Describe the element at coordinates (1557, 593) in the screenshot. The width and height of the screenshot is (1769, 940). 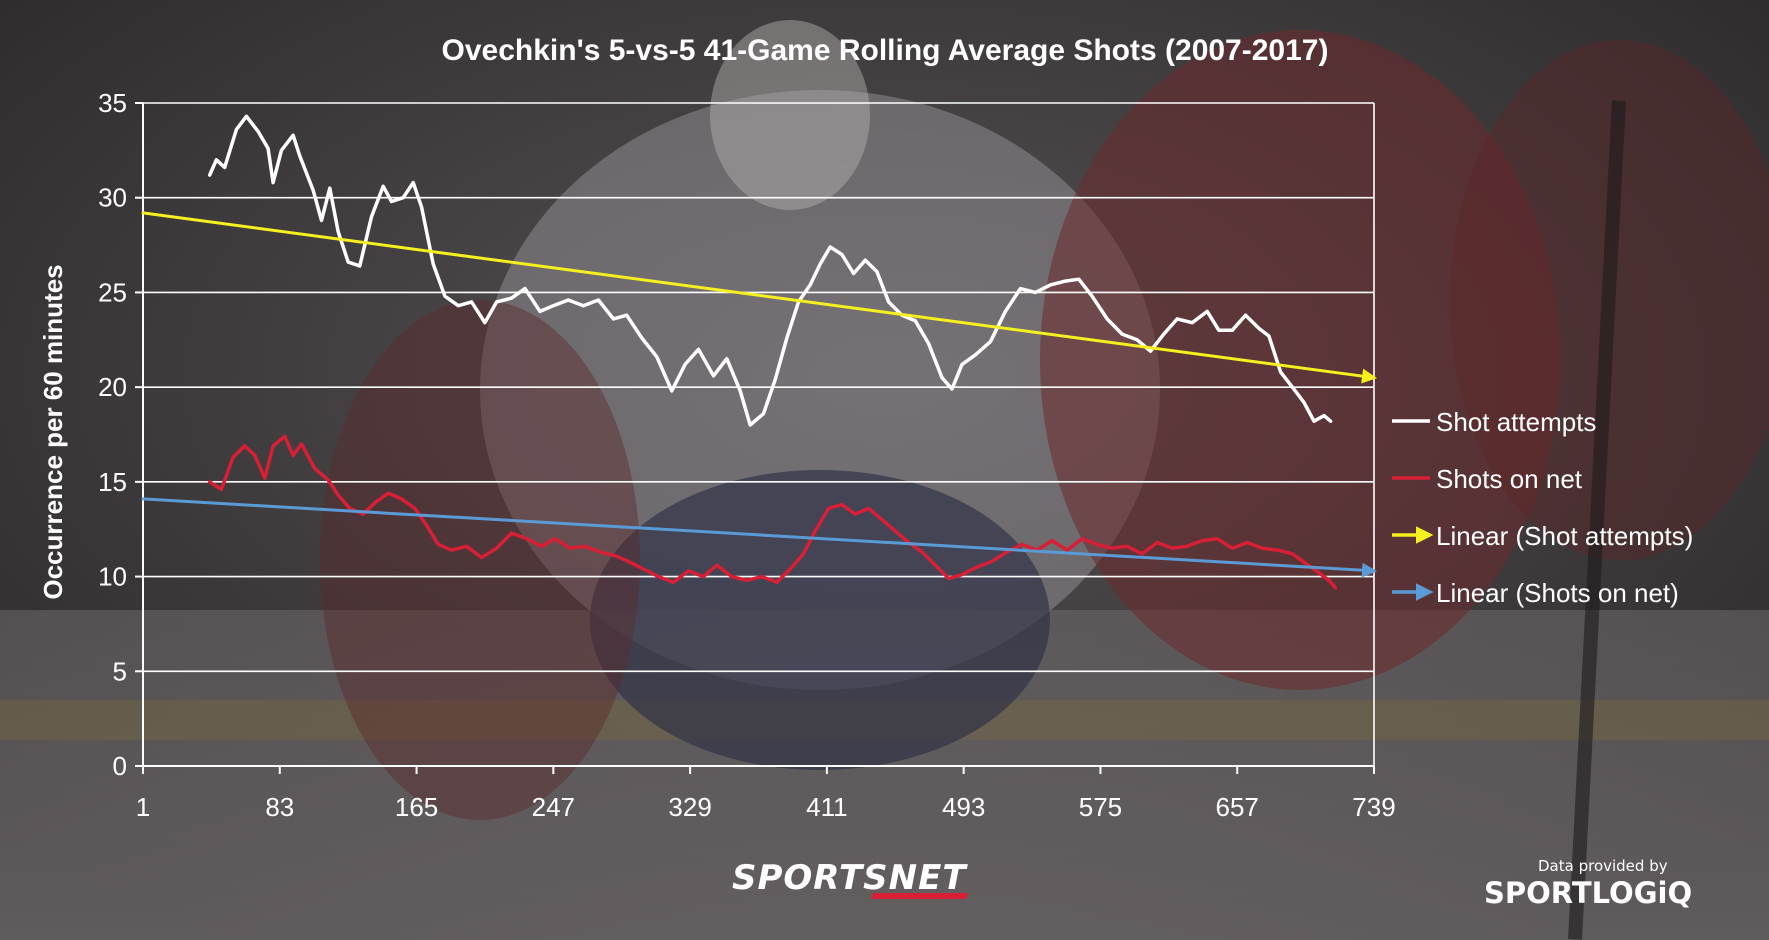
I see `legend-label-linear-shots-on-net: Linear (Shots on net)` at that location.